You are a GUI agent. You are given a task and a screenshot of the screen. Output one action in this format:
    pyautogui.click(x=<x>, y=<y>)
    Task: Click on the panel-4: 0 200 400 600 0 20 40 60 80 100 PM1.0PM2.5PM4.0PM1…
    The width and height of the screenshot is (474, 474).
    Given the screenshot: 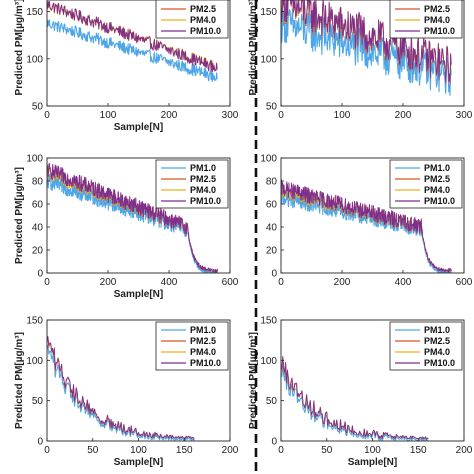 What is the action you would take?
    pyautogui.click(x=366, y=221)
    